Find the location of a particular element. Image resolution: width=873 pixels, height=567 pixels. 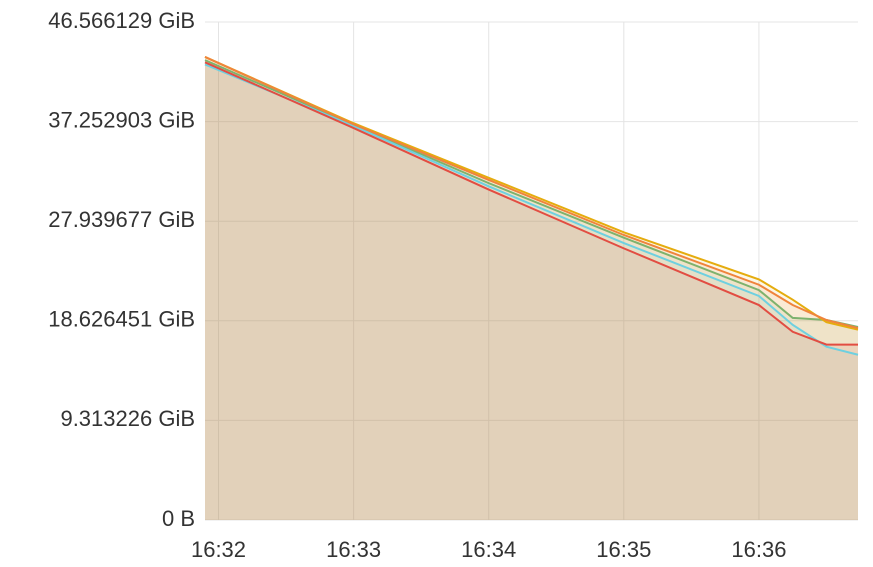

x-tick-label: 16:36 is located at coordinates (758, 549).